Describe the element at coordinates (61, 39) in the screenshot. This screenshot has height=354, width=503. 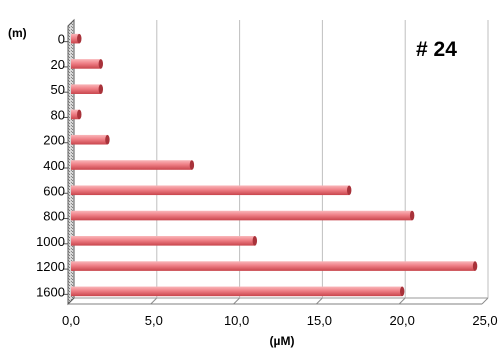
I see `y-tick-label: 0` at that location.